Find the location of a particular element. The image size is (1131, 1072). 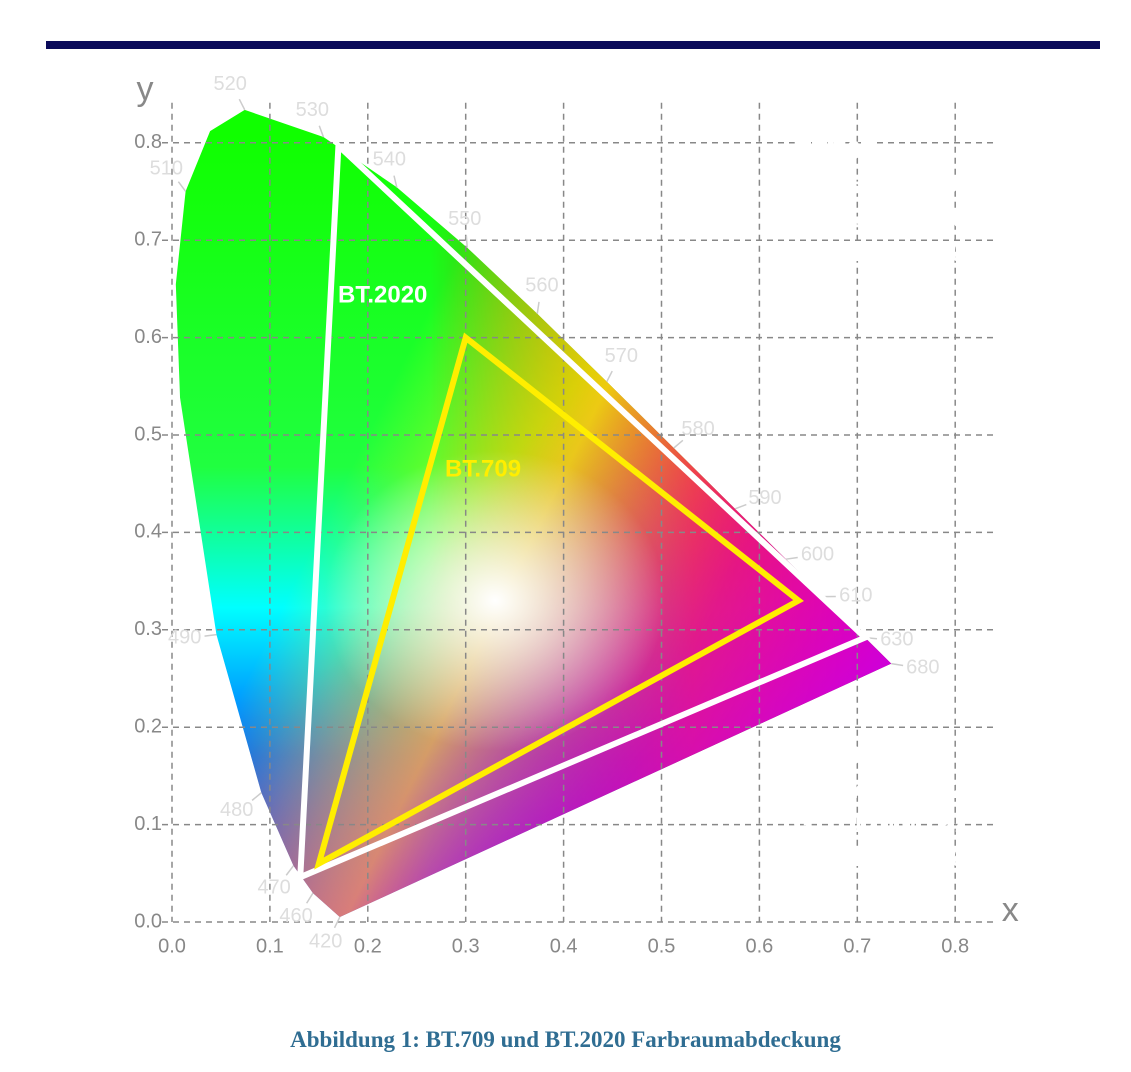

wavelength-label: 470 is located at coordinates (273, 887).